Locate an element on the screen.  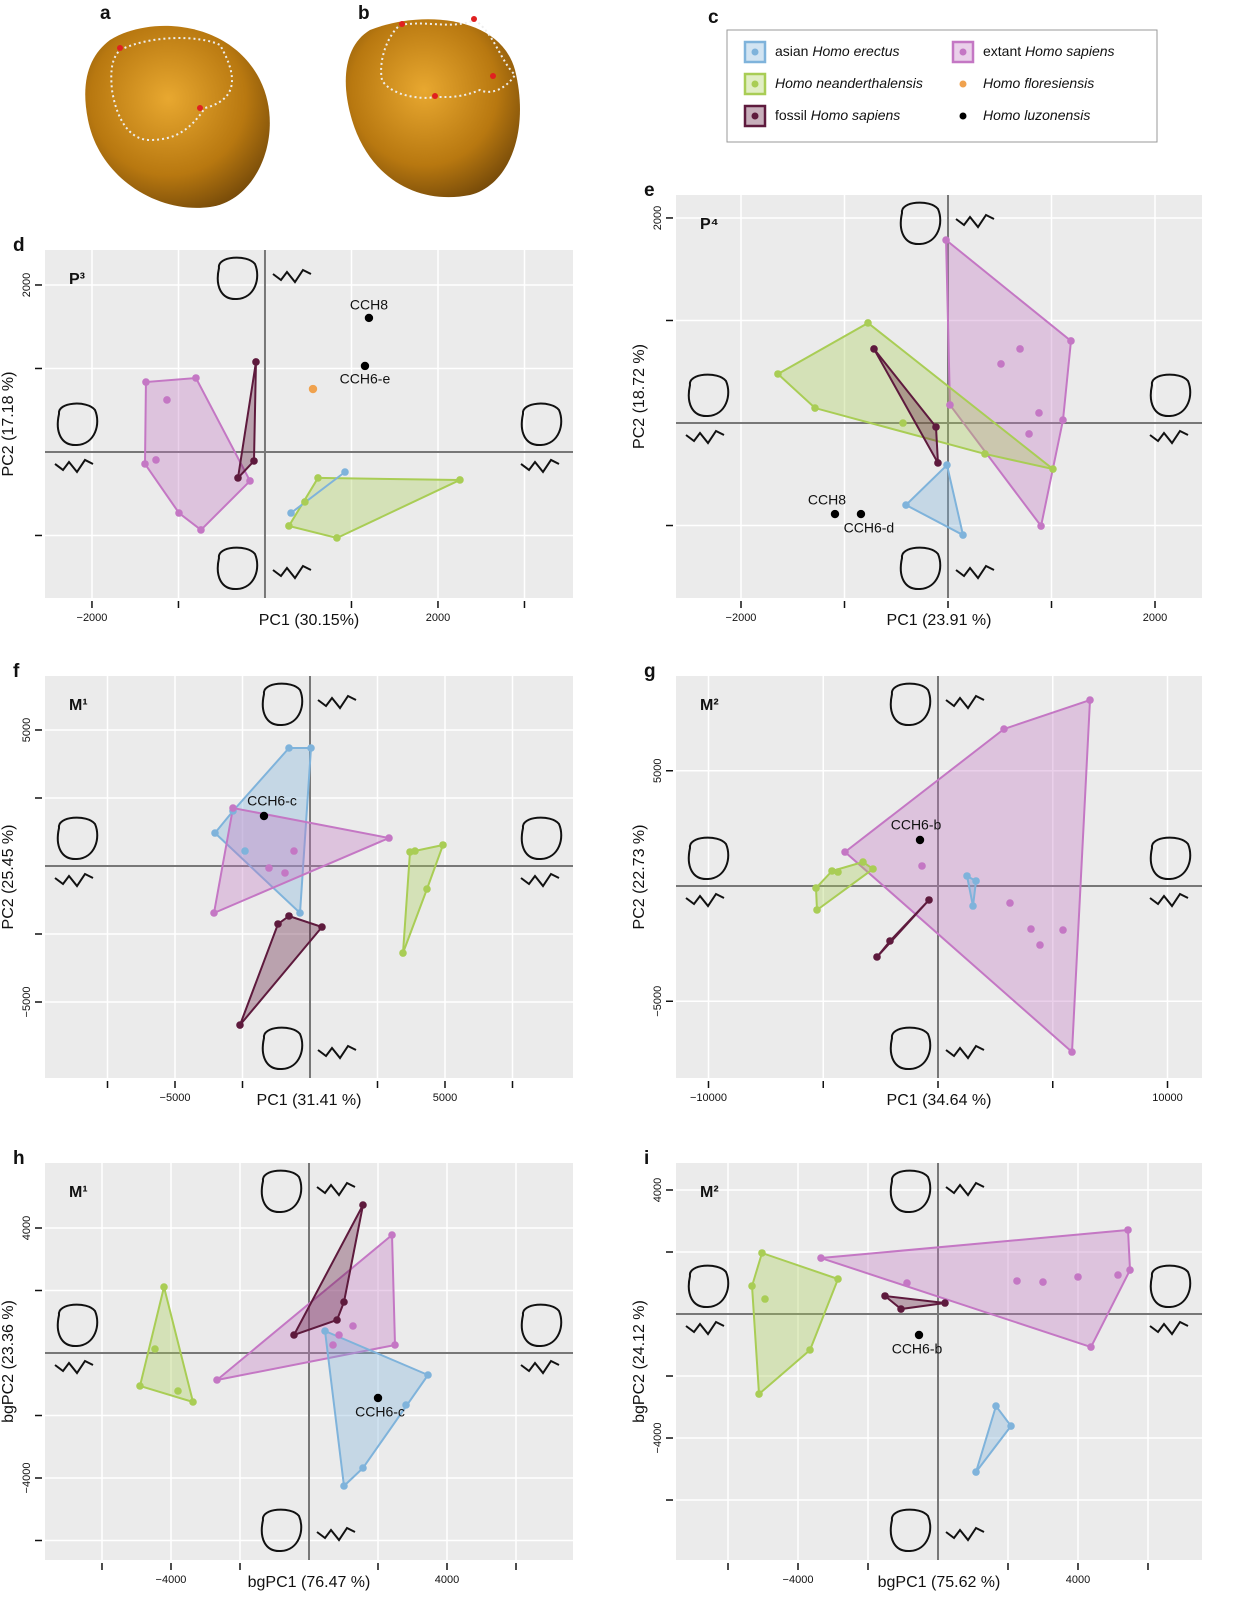
x-axis-title: PC1 (23.91 %) is located at coordinates (939, 620).